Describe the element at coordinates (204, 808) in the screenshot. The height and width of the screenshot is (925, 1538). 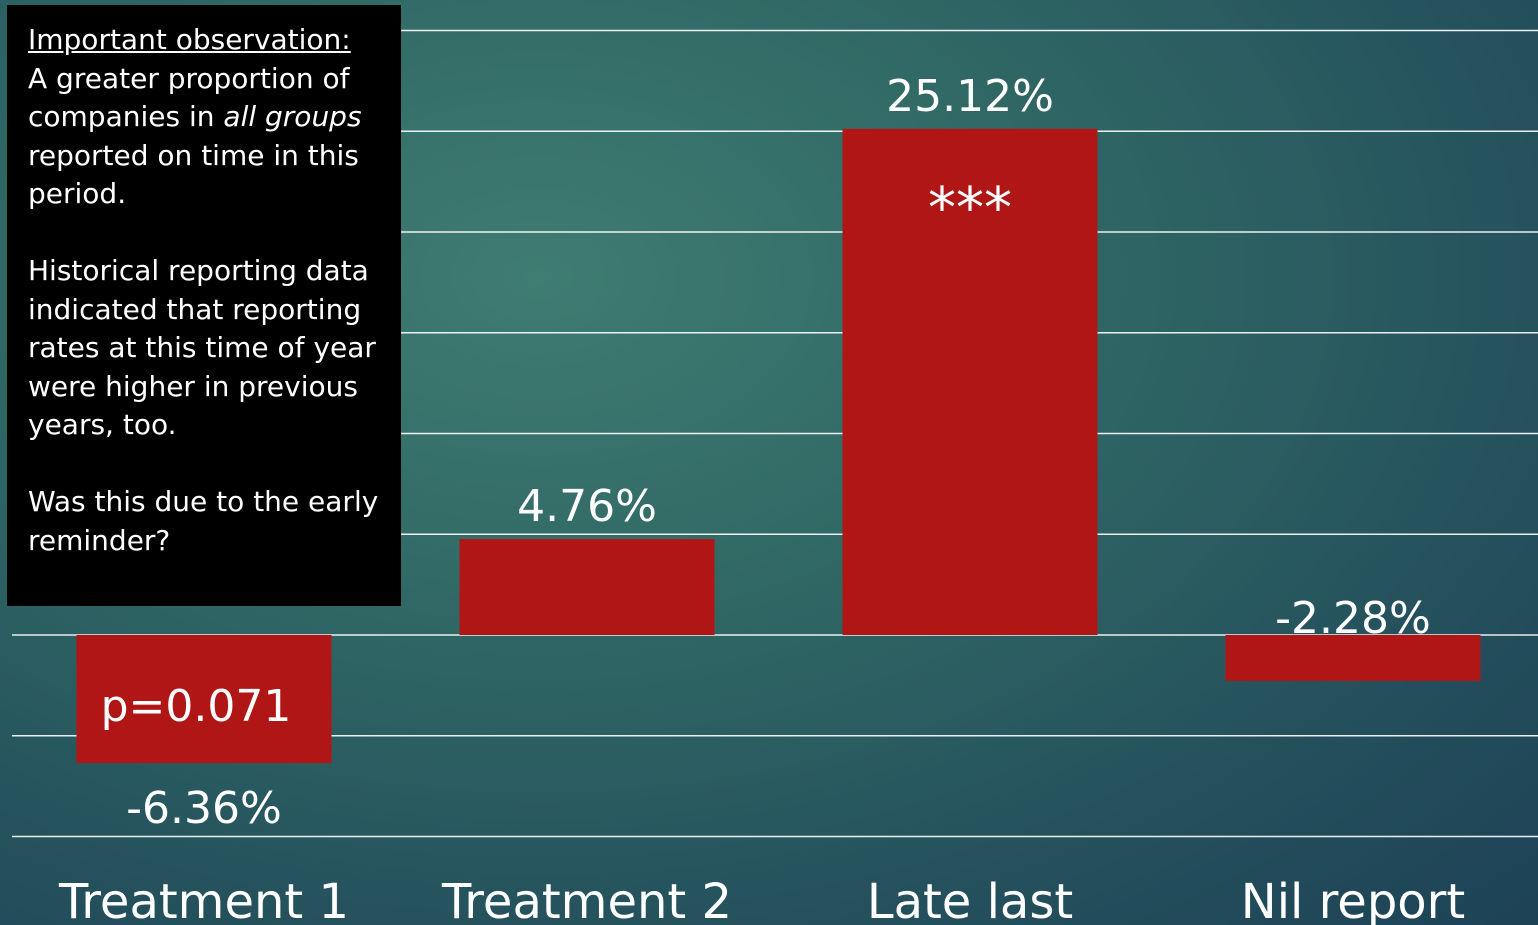
I see `value-label: -6.36%` at that location.